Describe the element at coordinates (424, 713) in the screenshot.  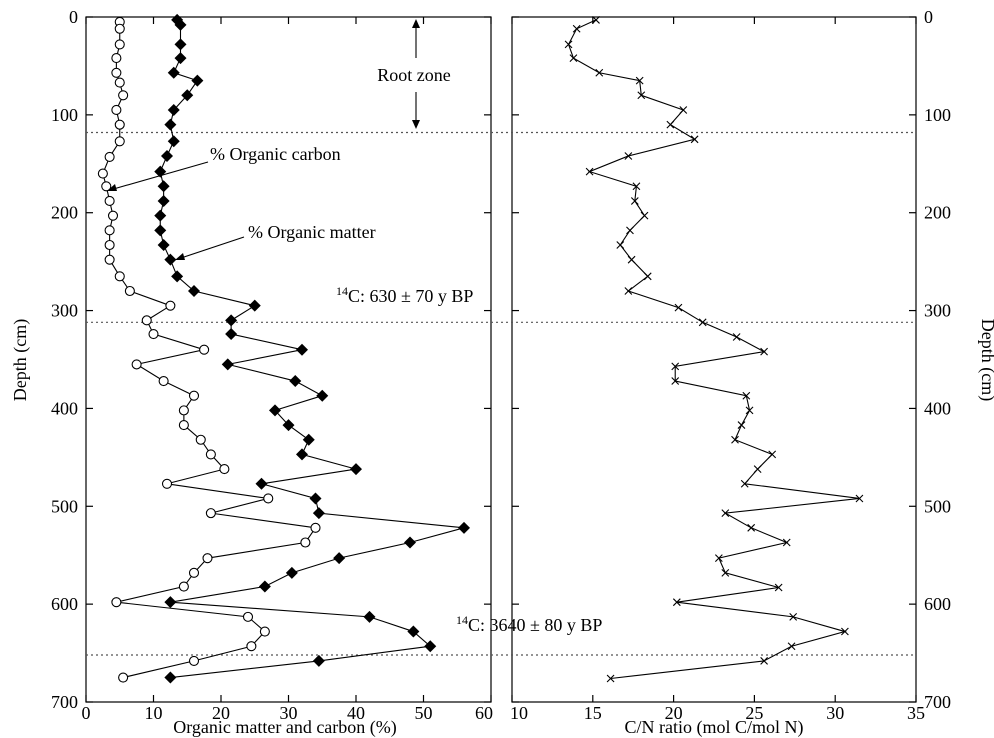
I see `left-x-tick-label: 50` at that location.